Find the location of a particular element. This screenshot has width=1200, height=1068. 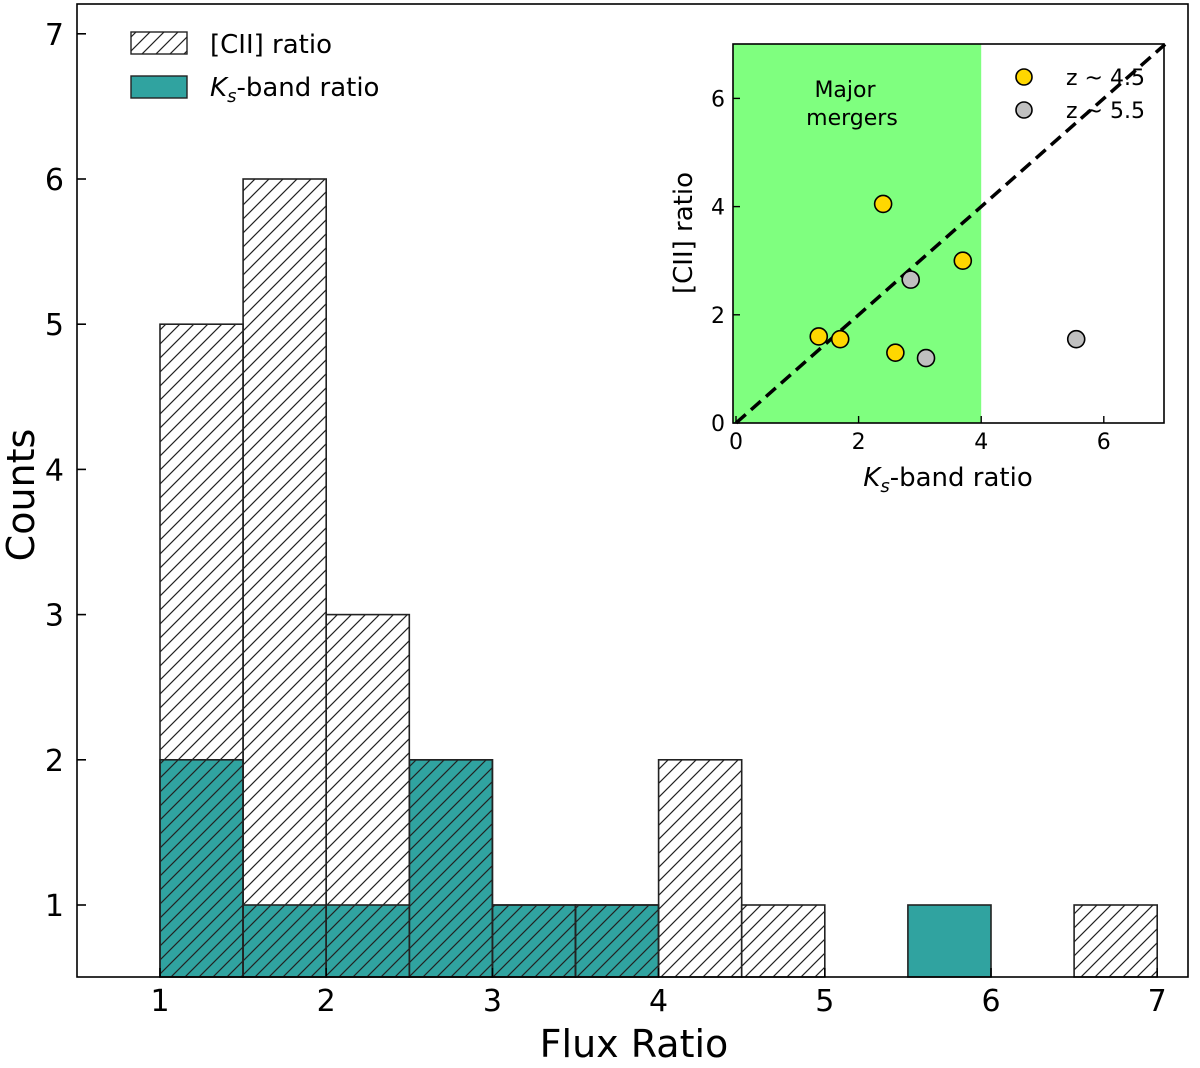

main-y-tick-label: 2 is located at coordinates (54, 761).